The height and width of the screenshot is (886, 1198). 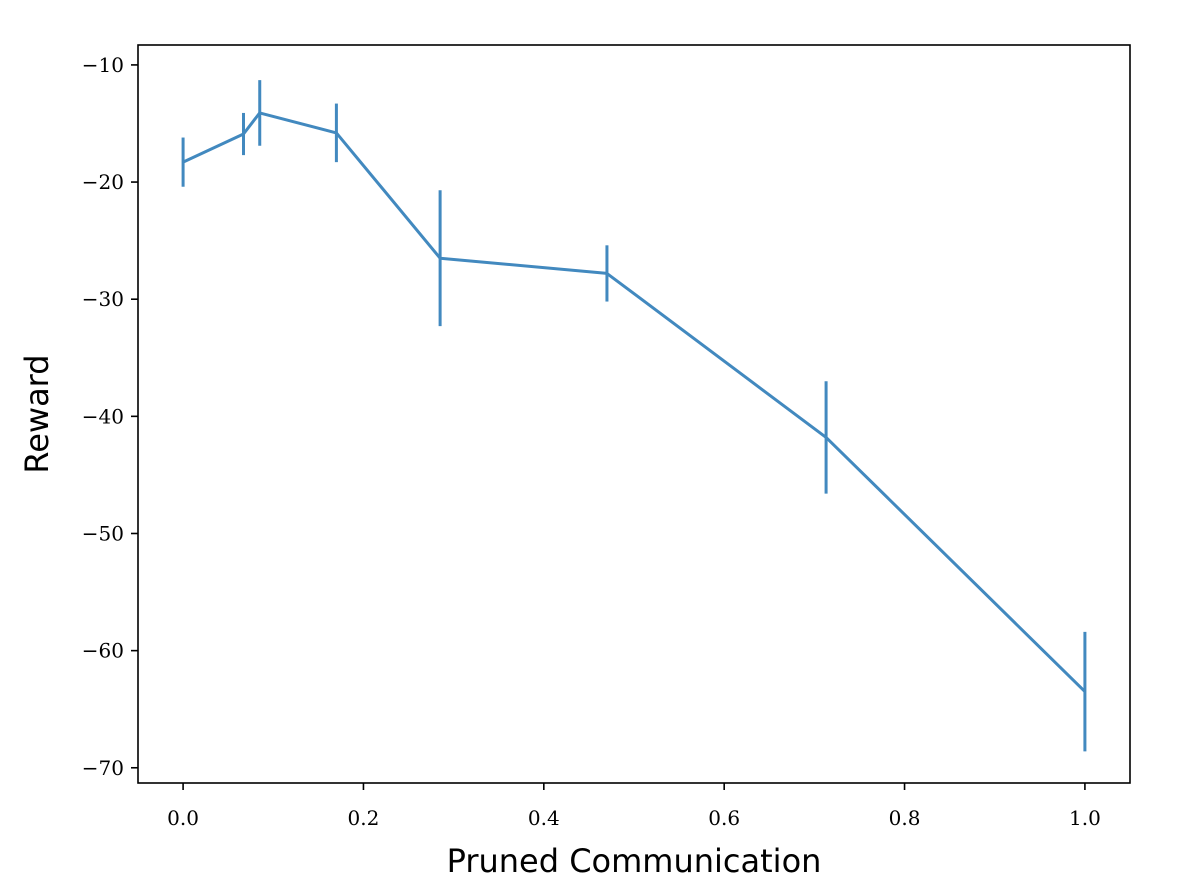 I want to click on y-tick-label: −10, so click(x=103, y=65).